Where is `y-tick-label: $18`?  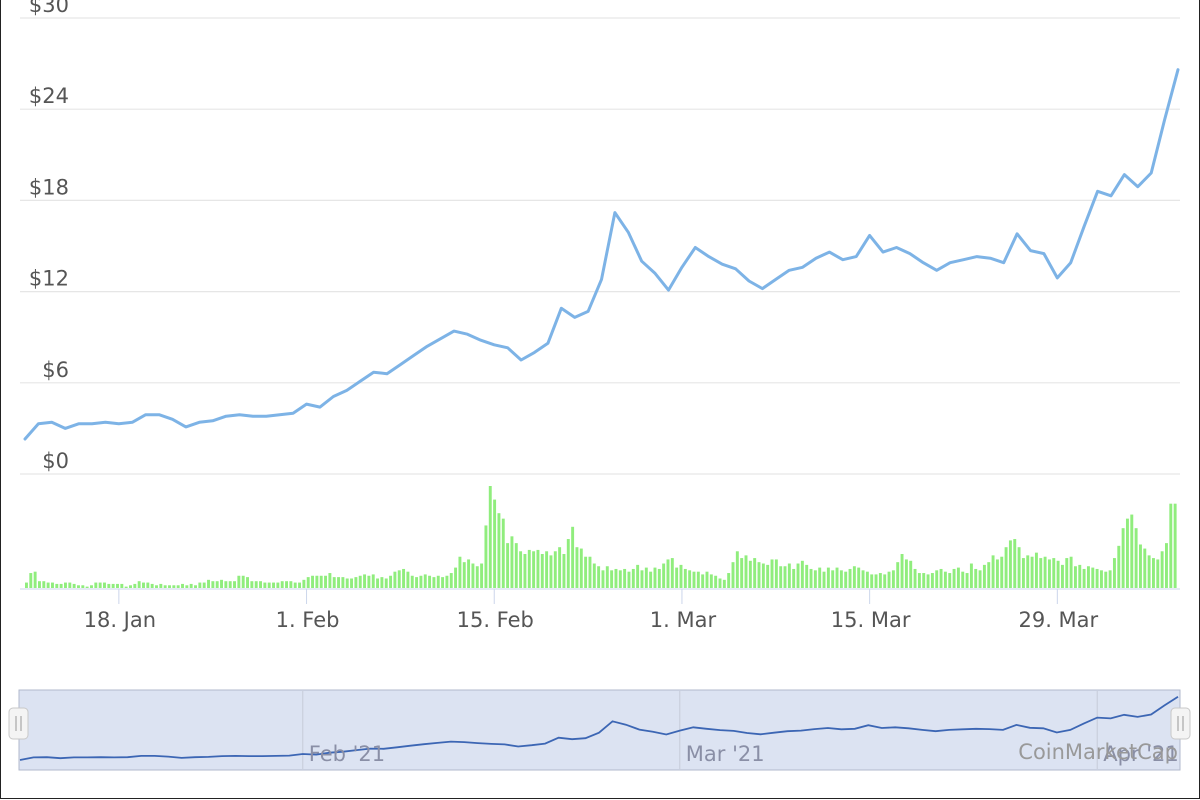 y-tick-label: $18 is located at coordinates (49, 187).